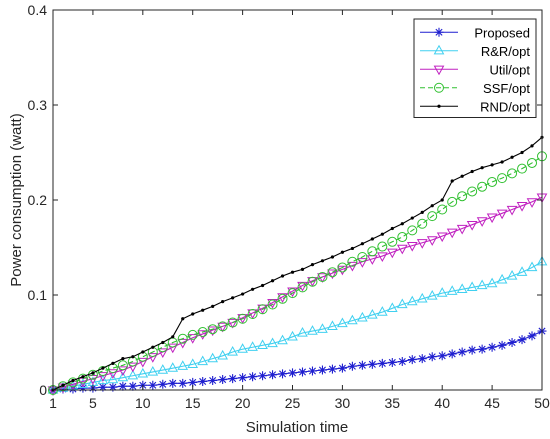 Image resolution: width=550 pixels, height=439 pixels. Describe the element at coordinates (243, 403) in the screenshot. I see `x-tick-label: 20` at that location.